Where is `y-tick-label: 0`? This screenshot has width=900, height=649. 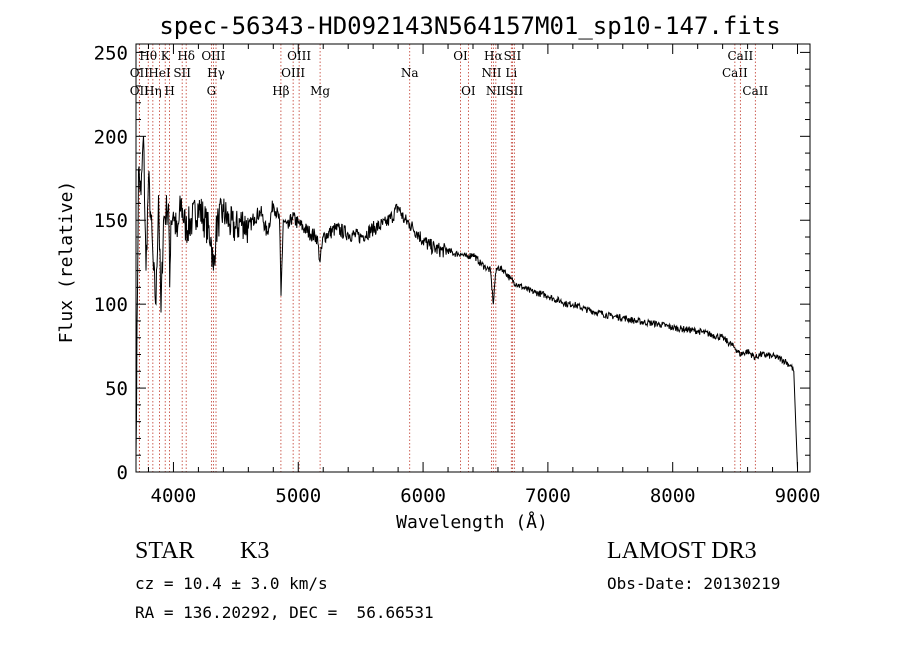 y-tick-label: 0 is located at coordinates (122, 473).